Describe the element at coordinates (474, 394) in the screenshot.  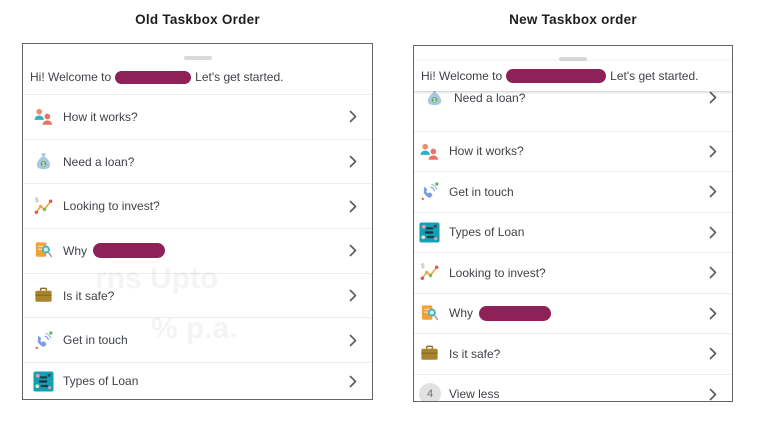
I see `taskbox-item-label: View less` at that location.